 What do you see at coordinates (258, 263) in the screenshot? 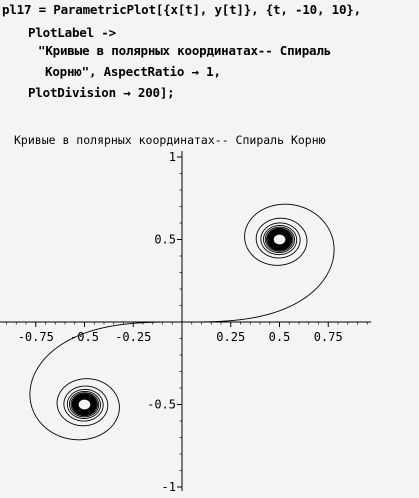
I see `cornu-spiral-branch-positive` at bounding box center [258, 263].